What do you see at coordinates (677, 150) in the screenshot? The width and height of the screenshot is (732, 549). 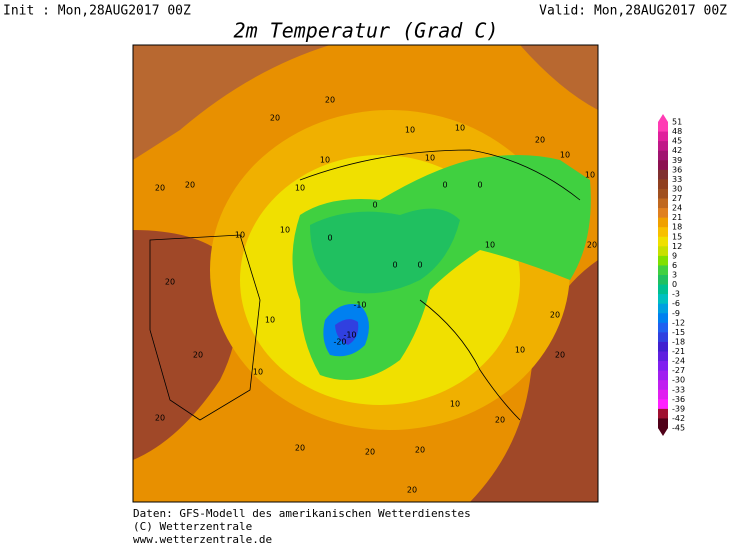 I see `colorbar-label: 42` at bounding box center [677, 150].